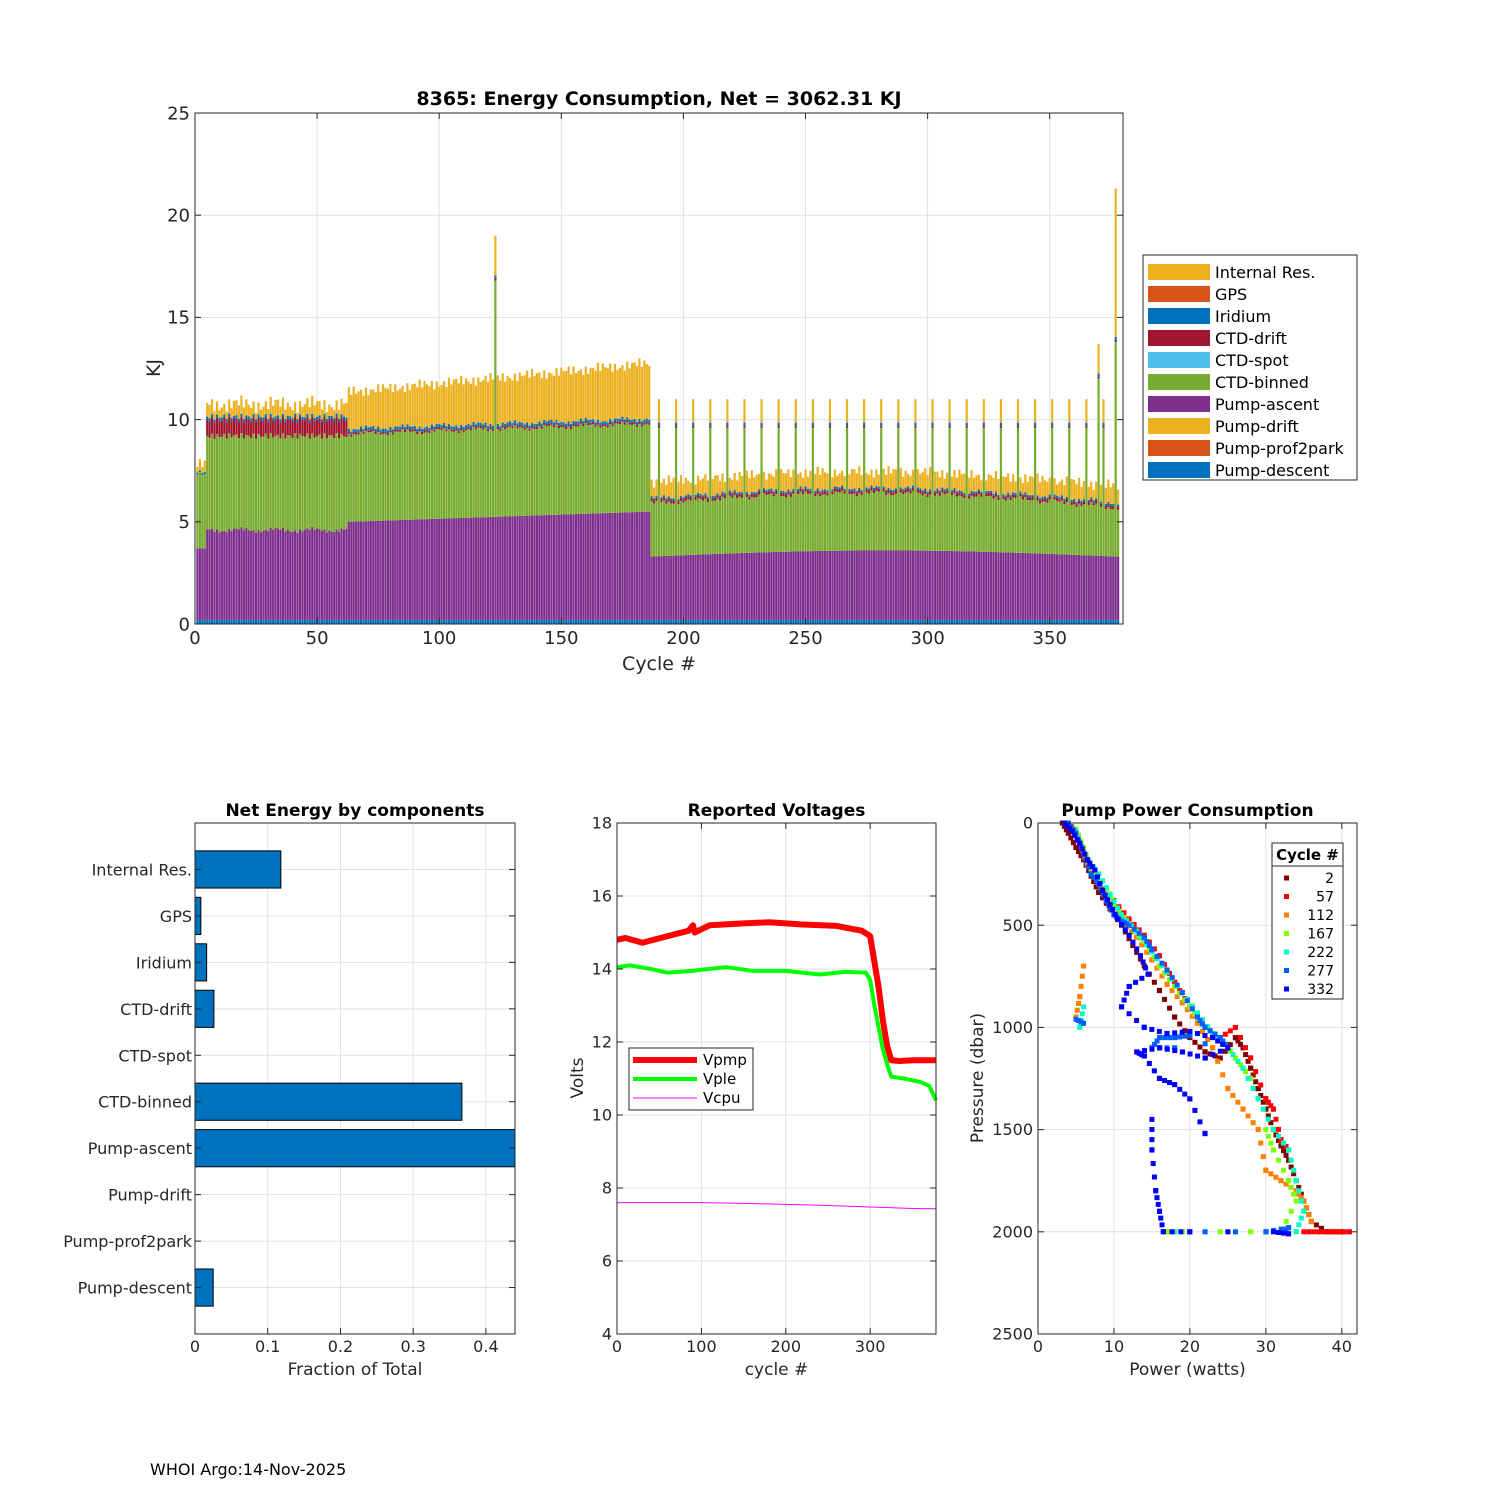  What do you see at coordinates (805, 638) in the screenshot?
I see `x-tick-label: 250` at bounding box center [805, 638].